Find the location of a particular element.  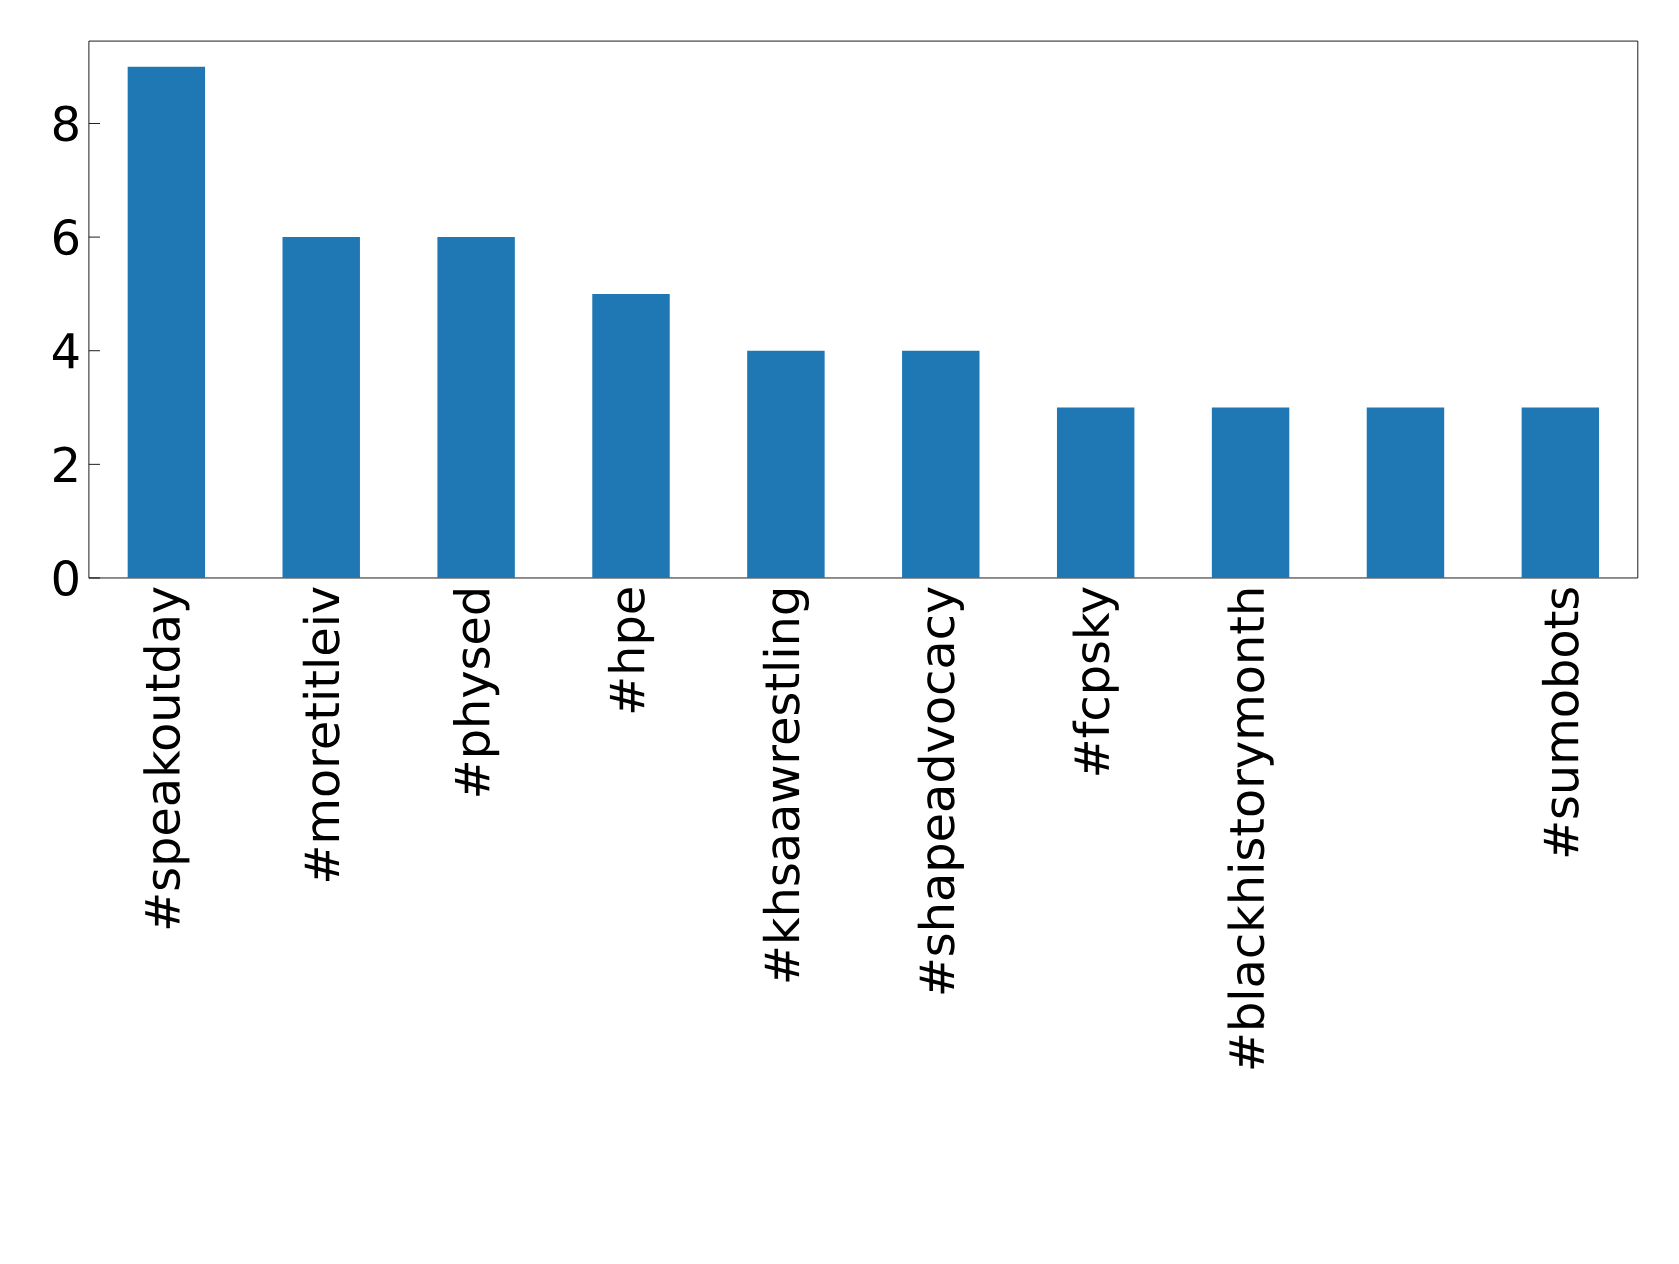

x-tick-label: #moretitleiv is located at coordinates (321, 734).